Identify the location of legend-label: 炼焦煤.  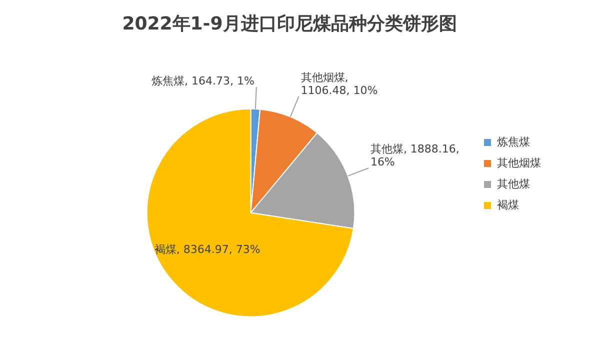
(513, 141).